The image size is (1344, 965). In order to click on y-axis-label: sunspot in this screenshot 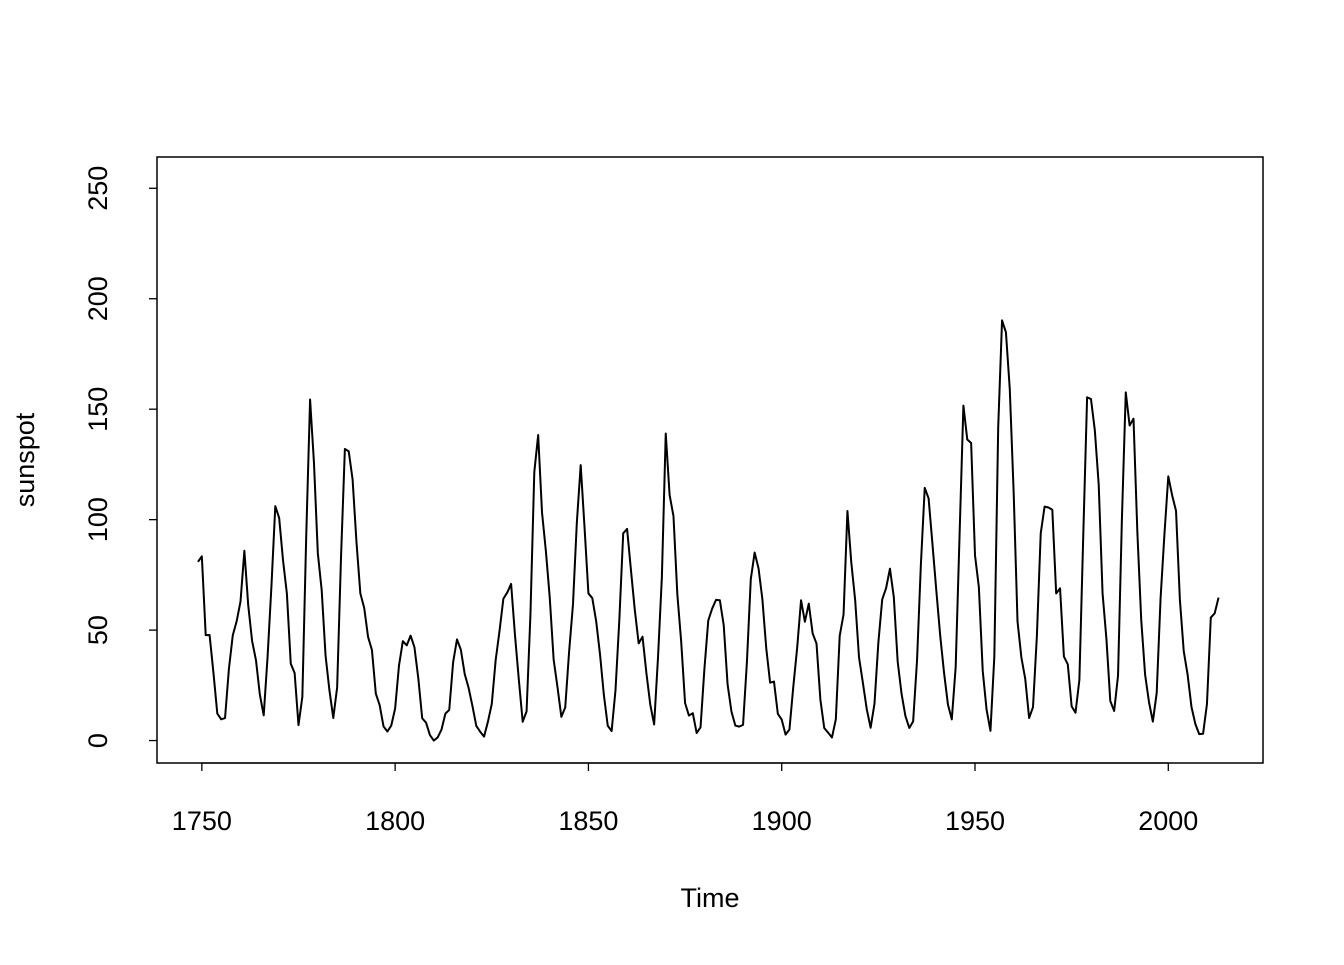, I will do `click(25, 459)`.